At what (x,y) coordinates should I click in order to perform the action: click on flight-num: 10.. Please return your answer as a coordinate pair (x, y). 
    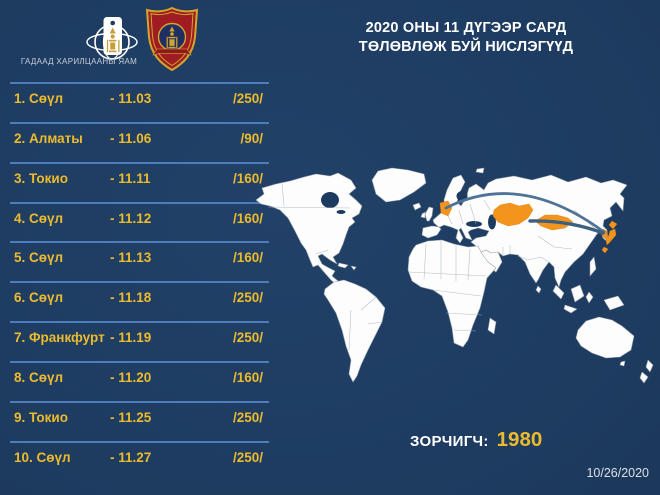
    Looking at the image, I should click on (23, 457).